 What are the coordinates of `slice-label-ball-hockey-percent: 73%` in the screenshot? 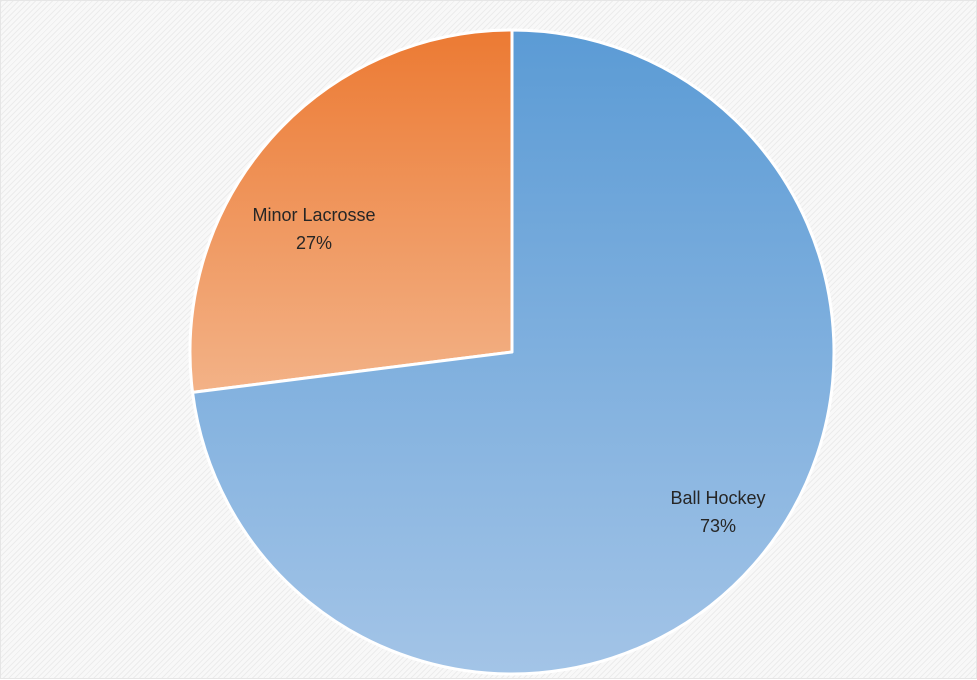 It's located at (718, 526).